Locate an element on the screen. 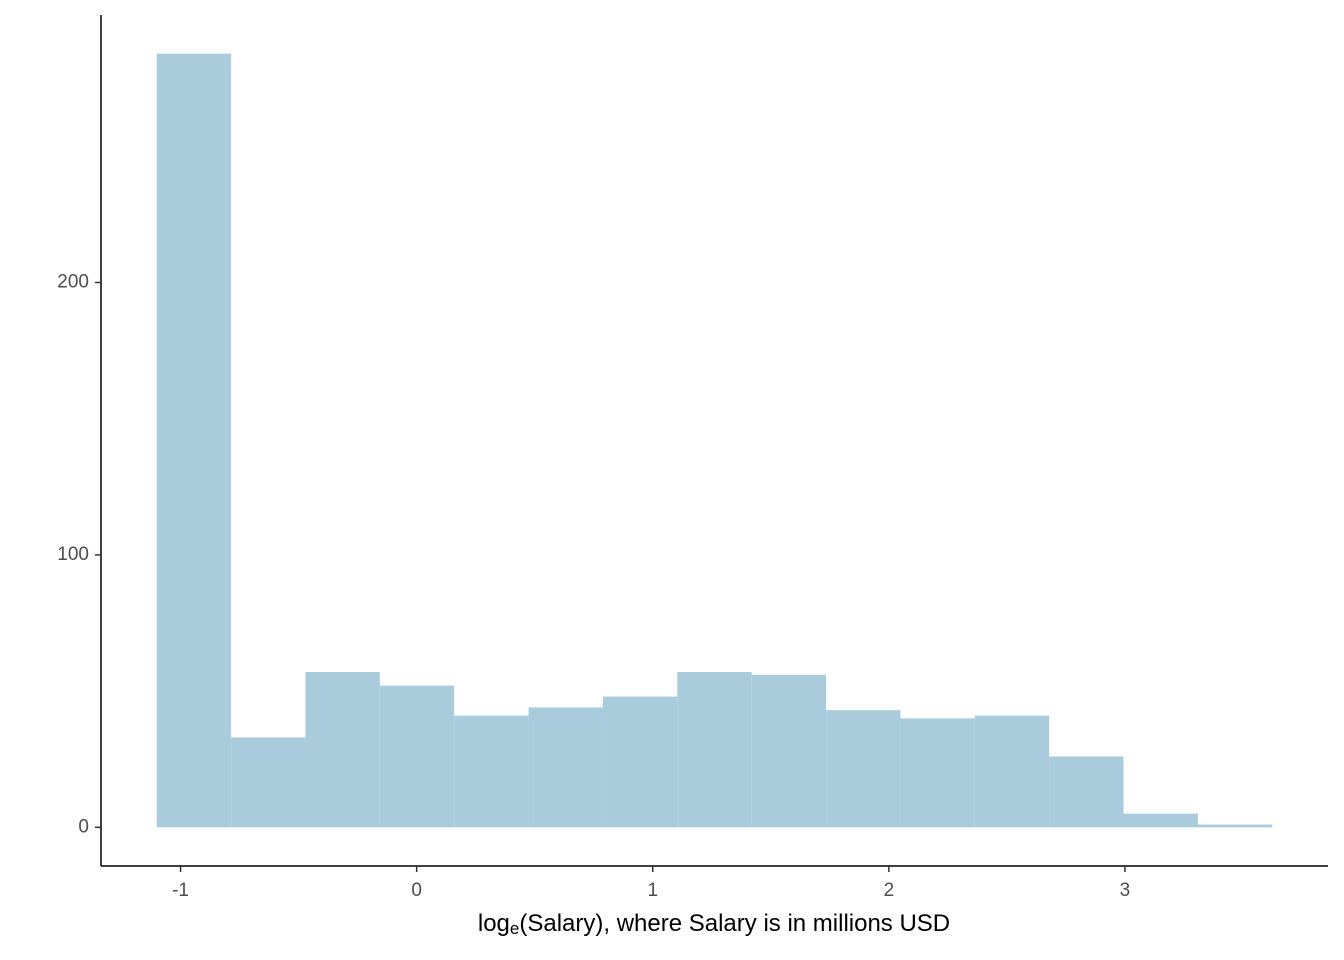 Image resolution: width=1344 pixels, height=960 pixels. y-tick-label: 0 is located at coordinates (83, 826).